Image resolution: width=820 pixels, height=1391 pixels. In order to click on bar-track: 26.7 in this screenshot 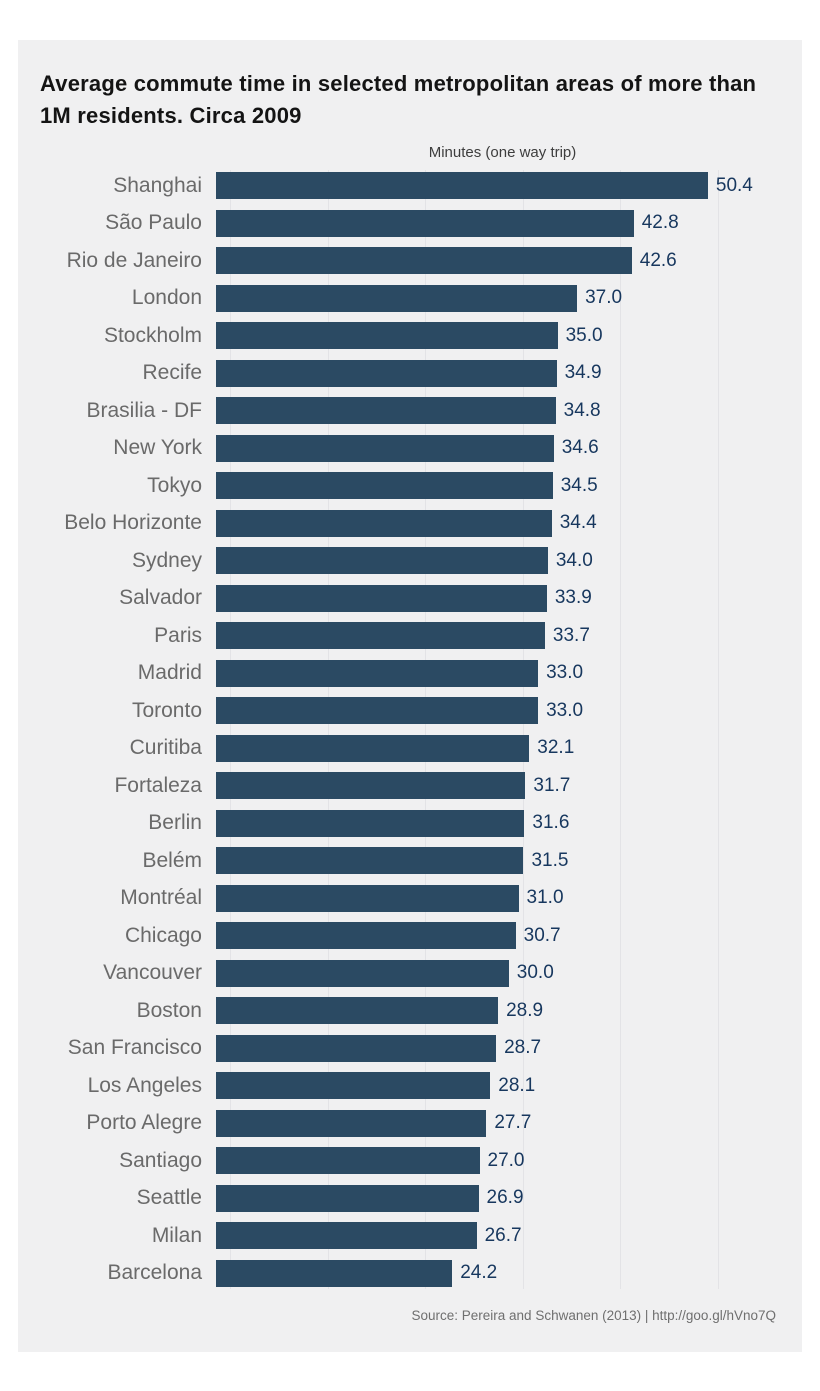, I will do `click(498, 1236)`.